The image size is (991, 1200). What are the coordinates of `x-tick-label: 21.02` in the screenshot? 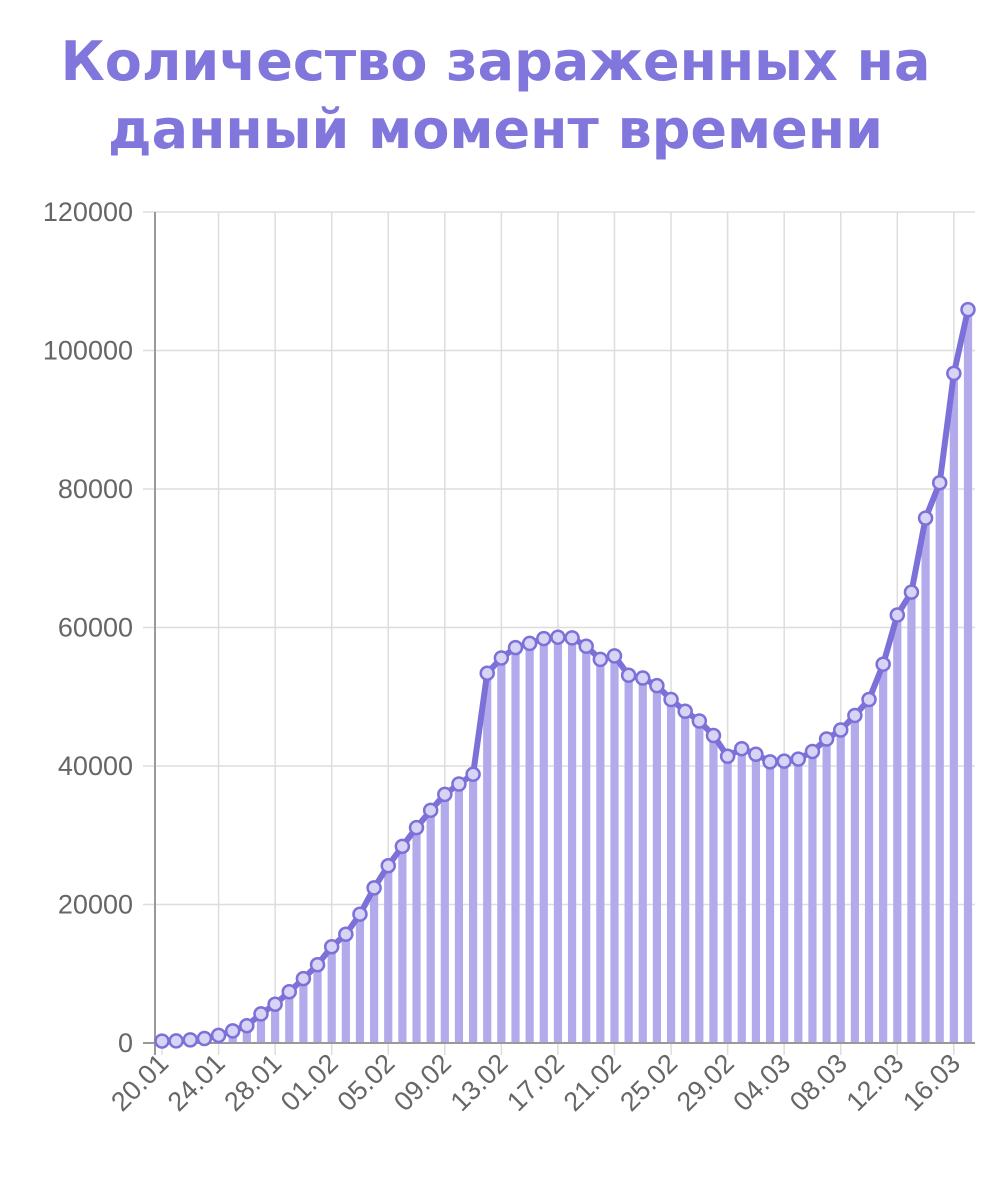 It's located at (592, 1082).